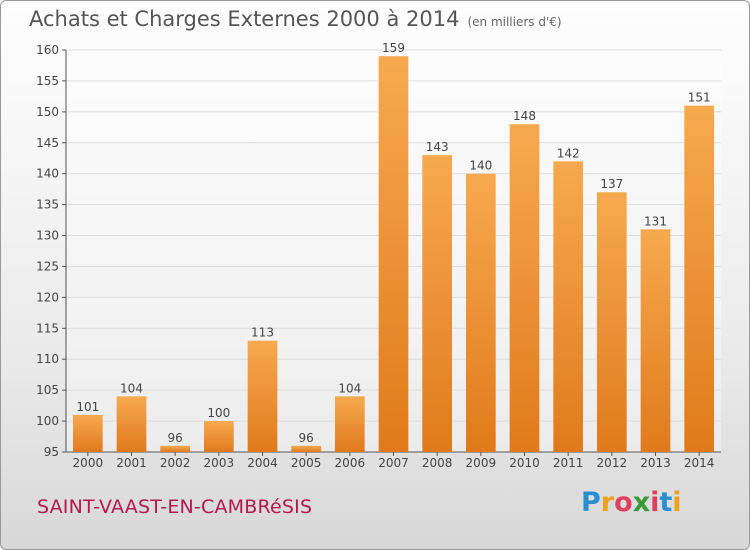 This screenshot has width=750, height=550. Describe the element at coordinates (88, 463) in the screenshot. I see `x-tick-label: 2000` at that location.